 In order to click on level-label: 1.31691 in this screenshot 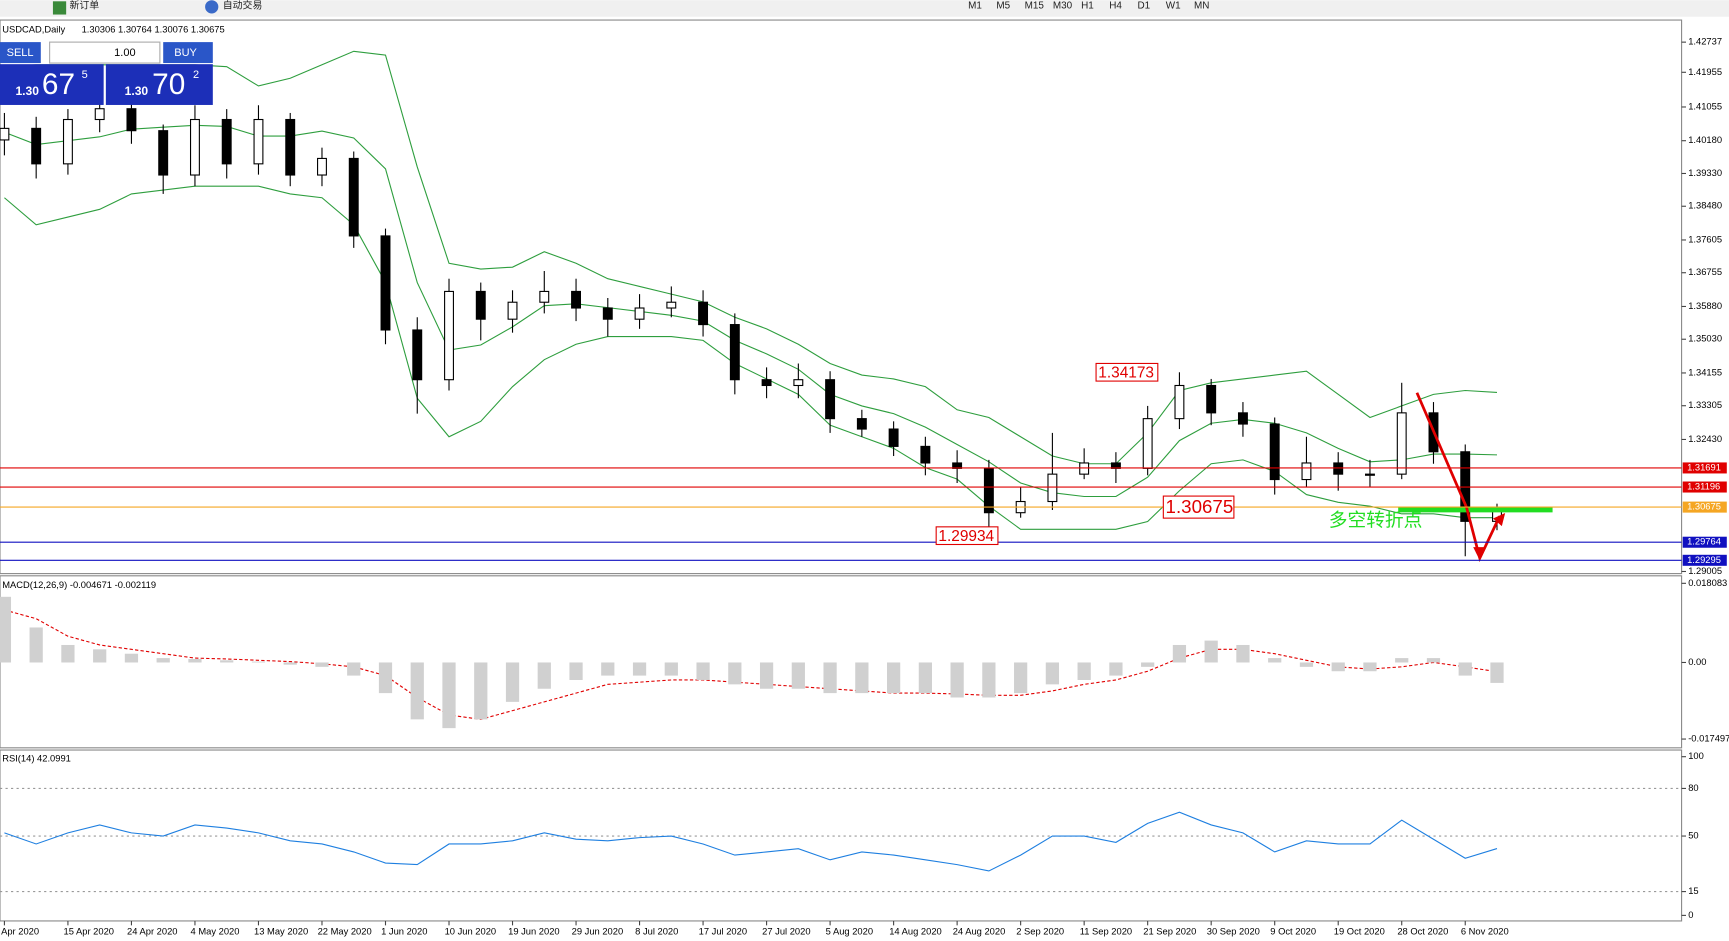, I will do `click(1704, 467)`.